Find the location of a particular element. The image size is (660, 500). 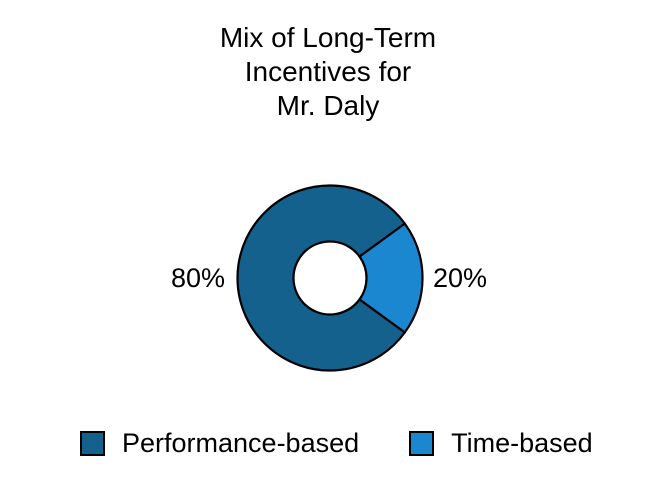

legend-item-performance: Performance-based is located at coordinates (219, 443).